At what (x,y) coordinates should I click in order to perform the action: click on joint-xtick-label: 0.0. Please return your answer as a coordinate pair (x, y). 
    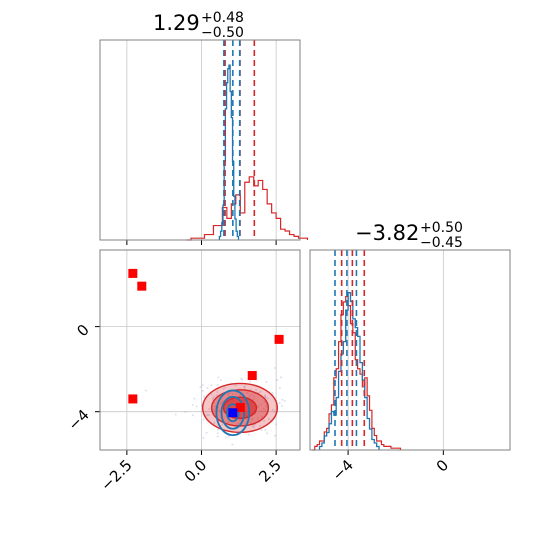
    Looking at the image, I should click on (196, 471).